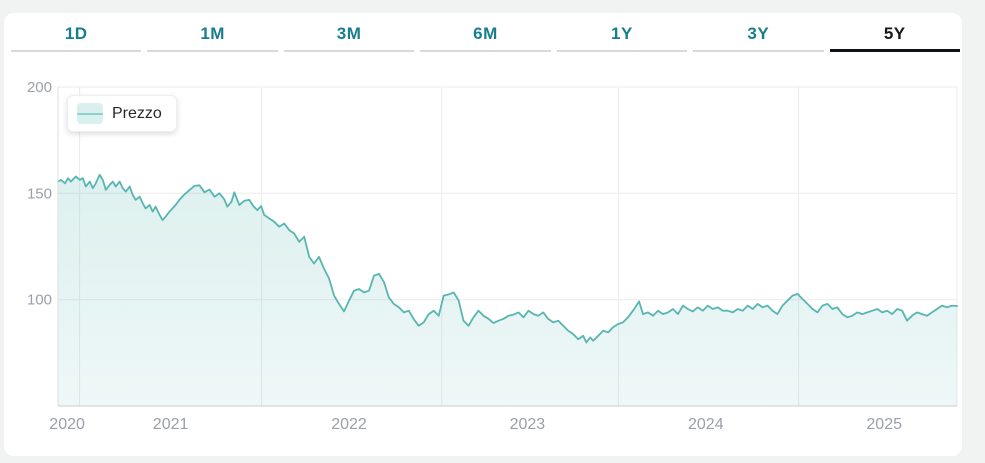  I want to click on period-tabs: 1D 1M 3M 6M 1Y 3Y 5Y, so click(485, 33).